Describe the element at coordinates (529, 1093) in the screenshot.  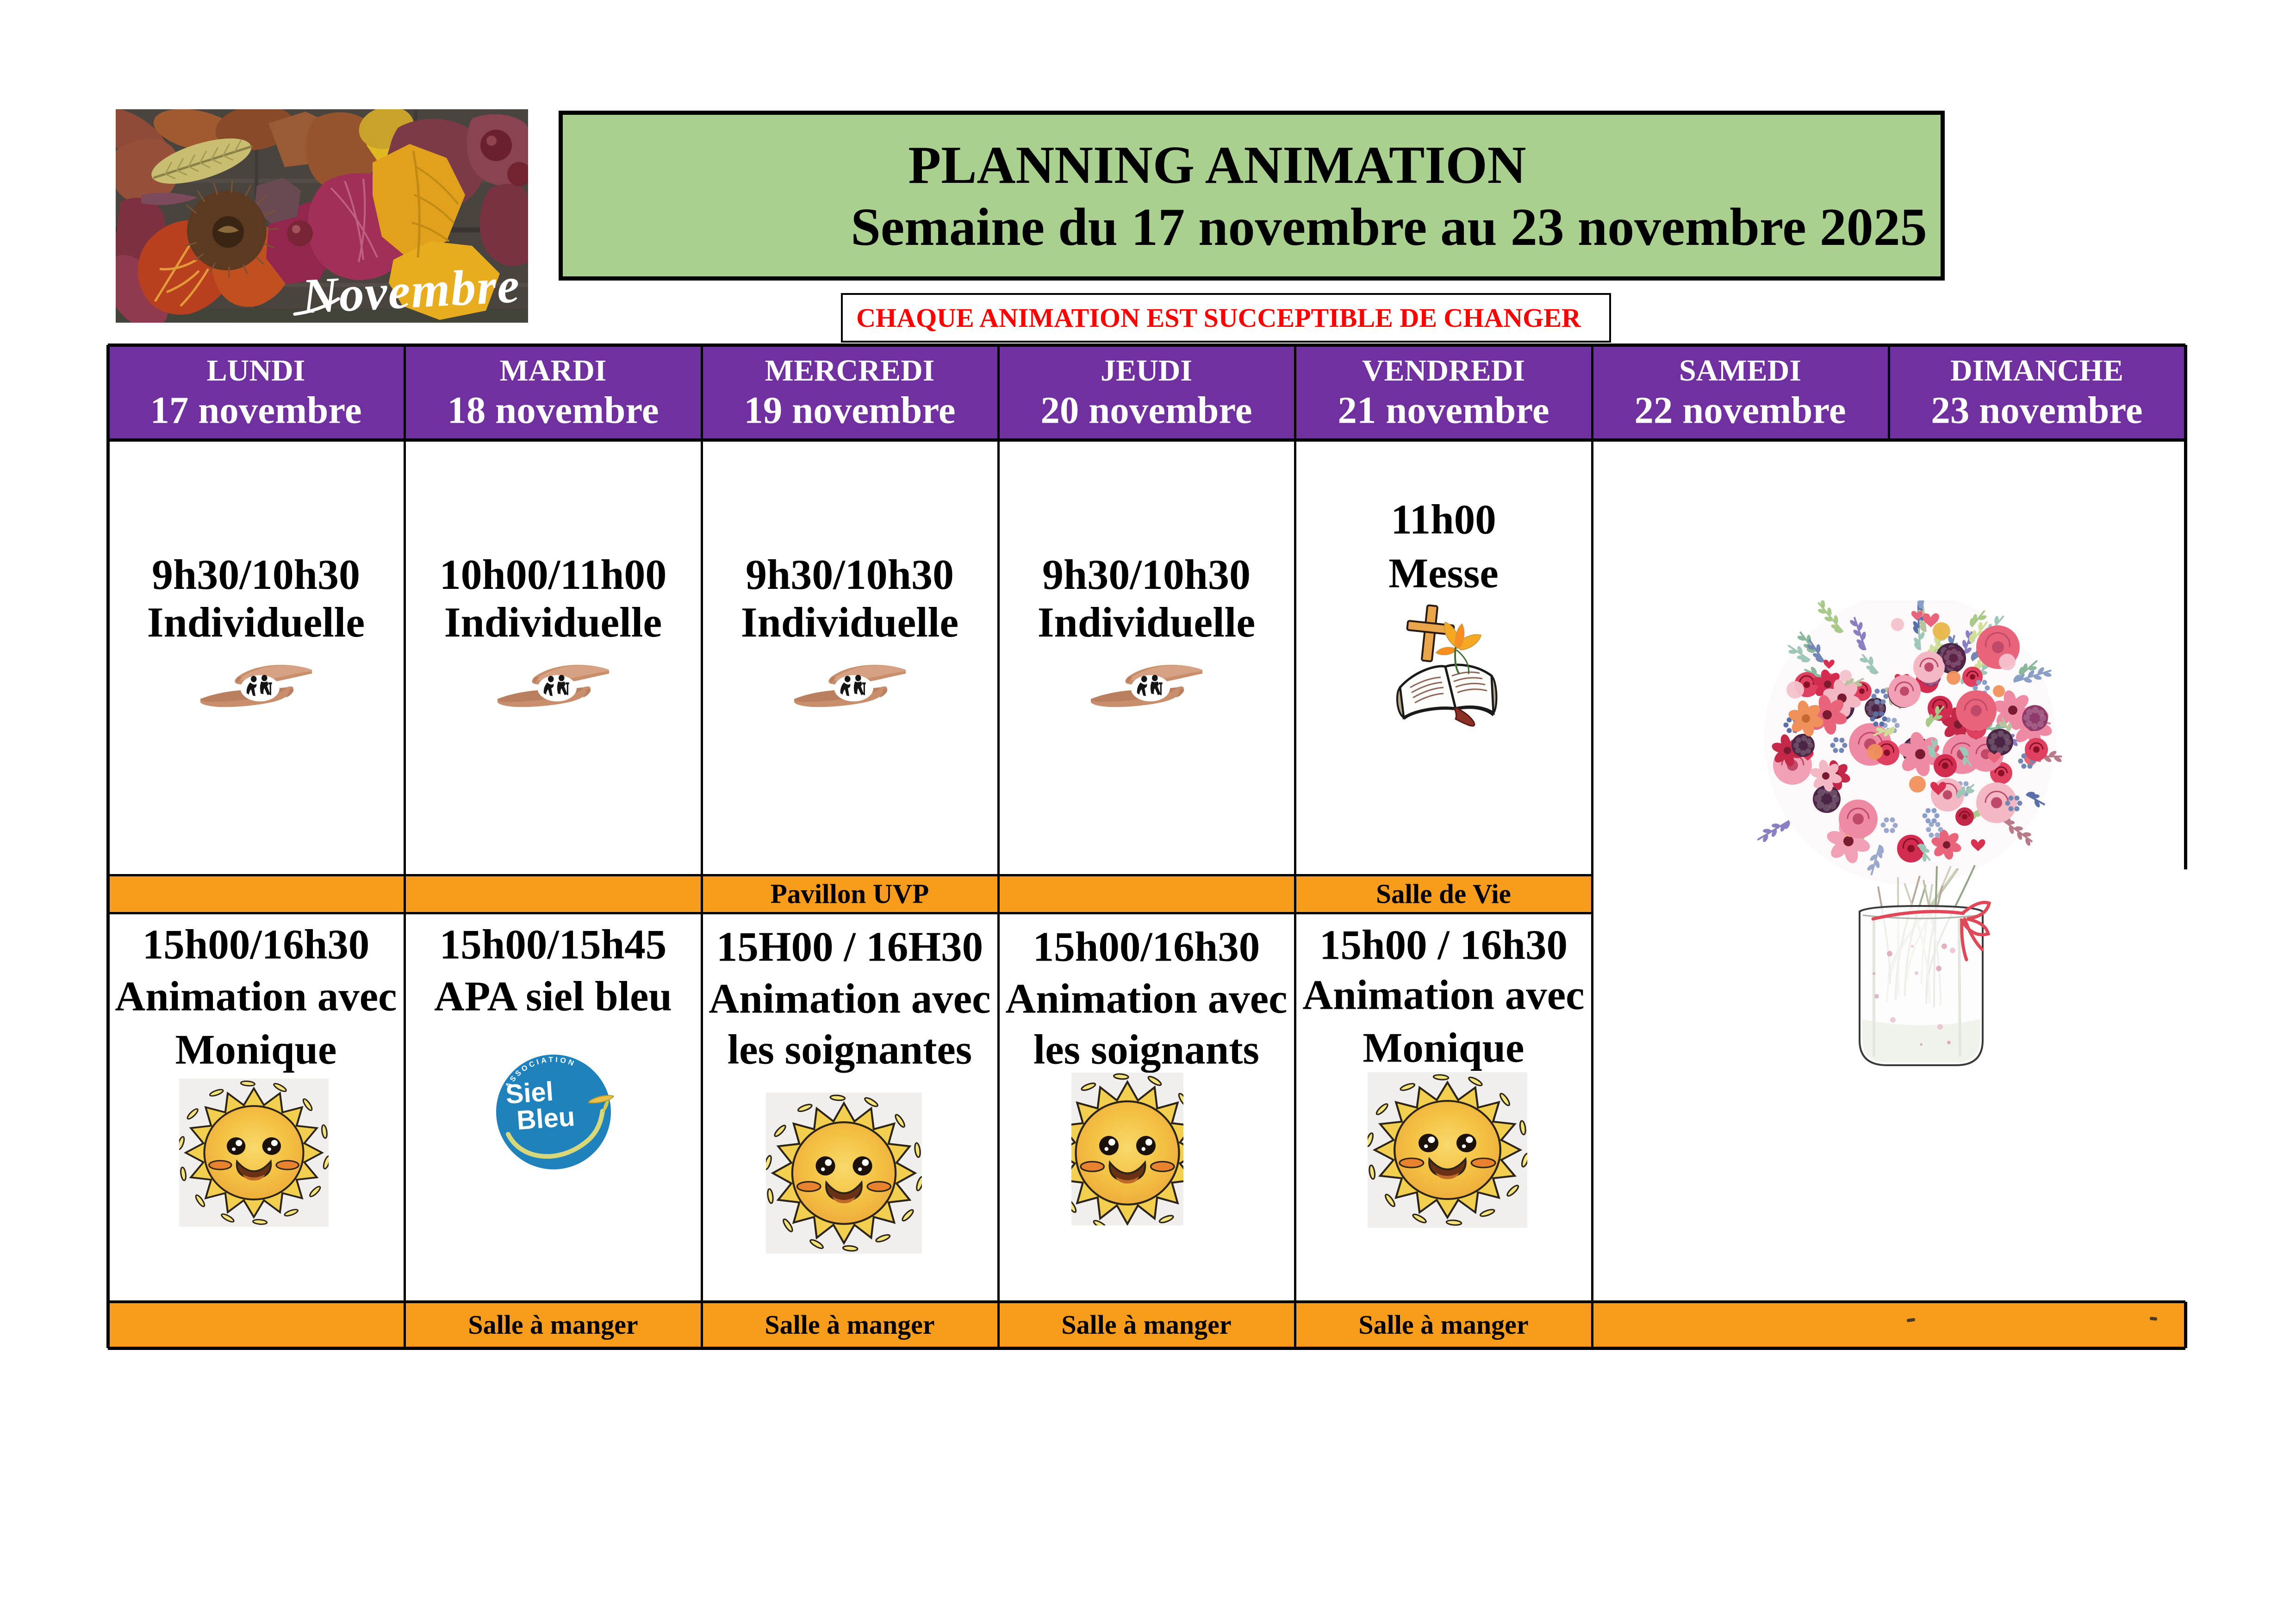
I see `svg-text: Siel` at that location.